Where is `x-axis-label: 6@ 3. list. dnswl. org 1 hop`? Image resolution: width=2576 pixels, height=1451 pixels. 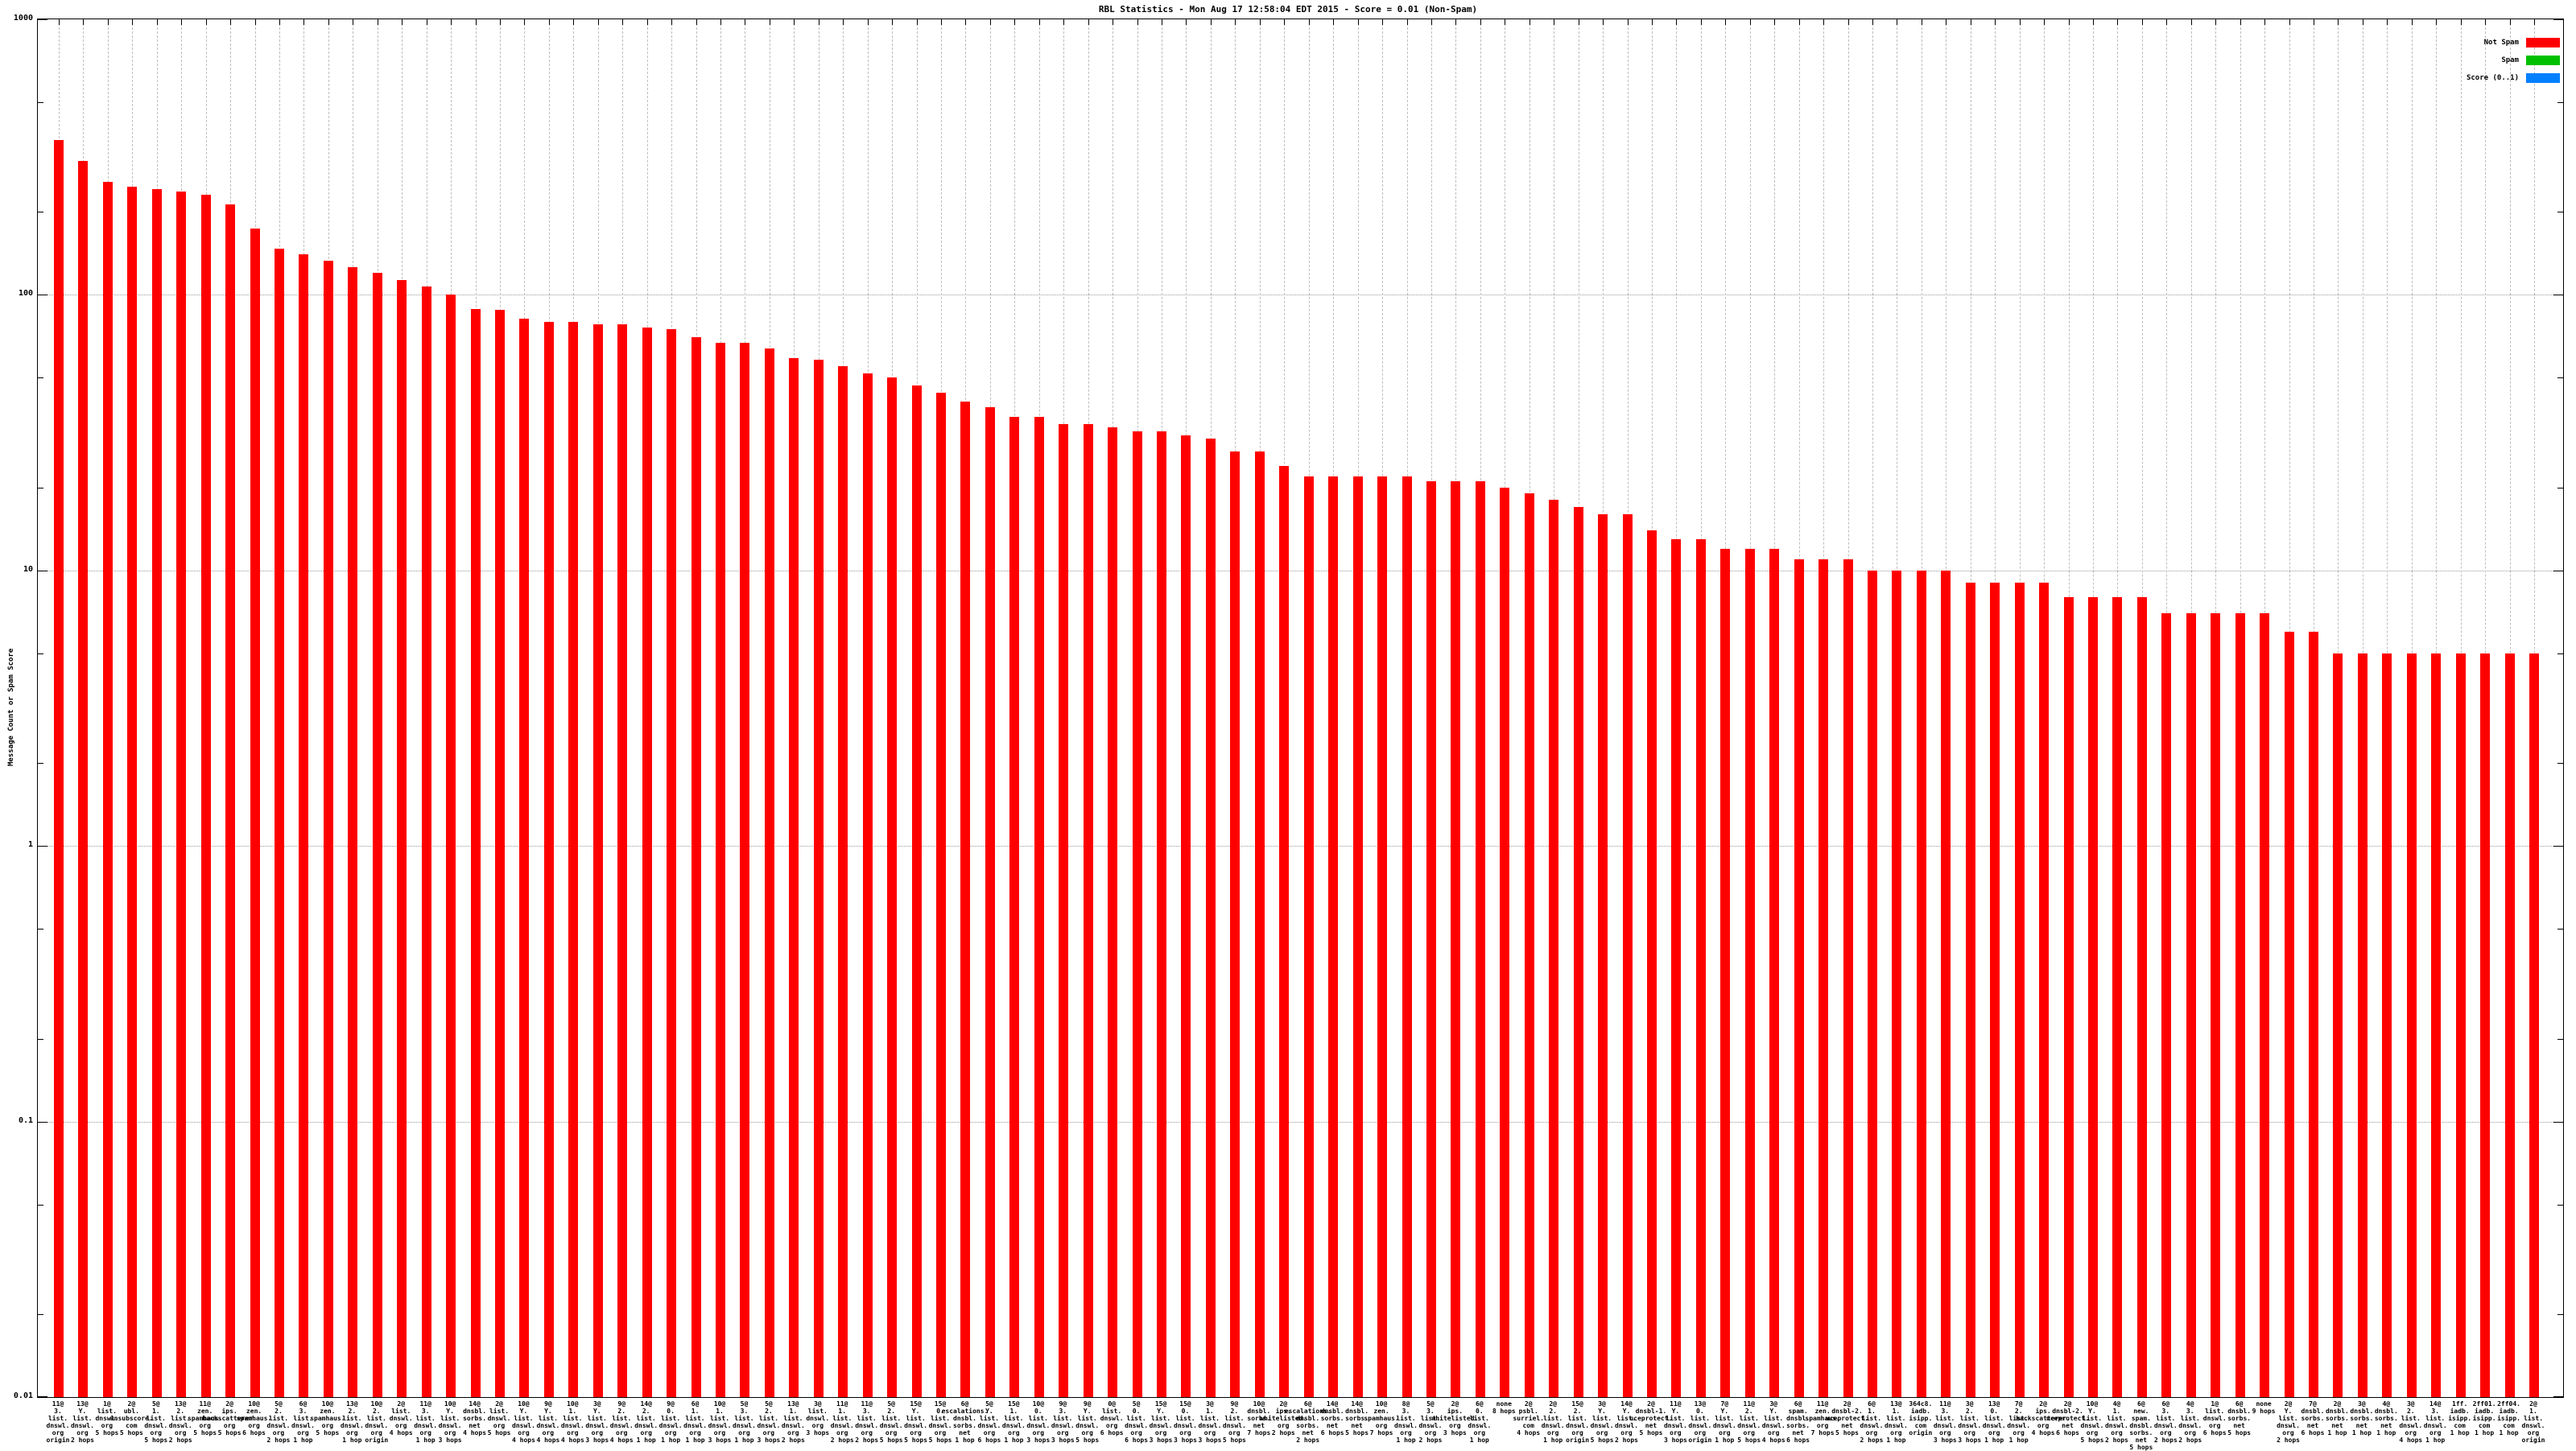
x-axis-label: 6@ 3. list. dnswl. org 1 hop is located at coordinates (303, 1422).